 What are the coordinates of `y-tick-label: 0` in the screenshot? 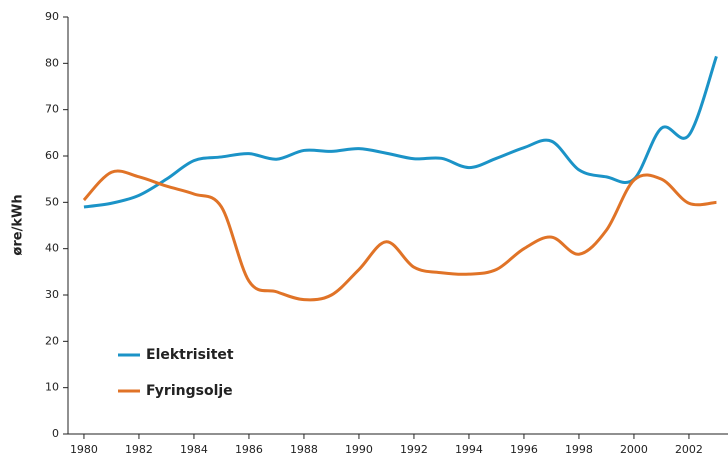 It's located at (55, 433).